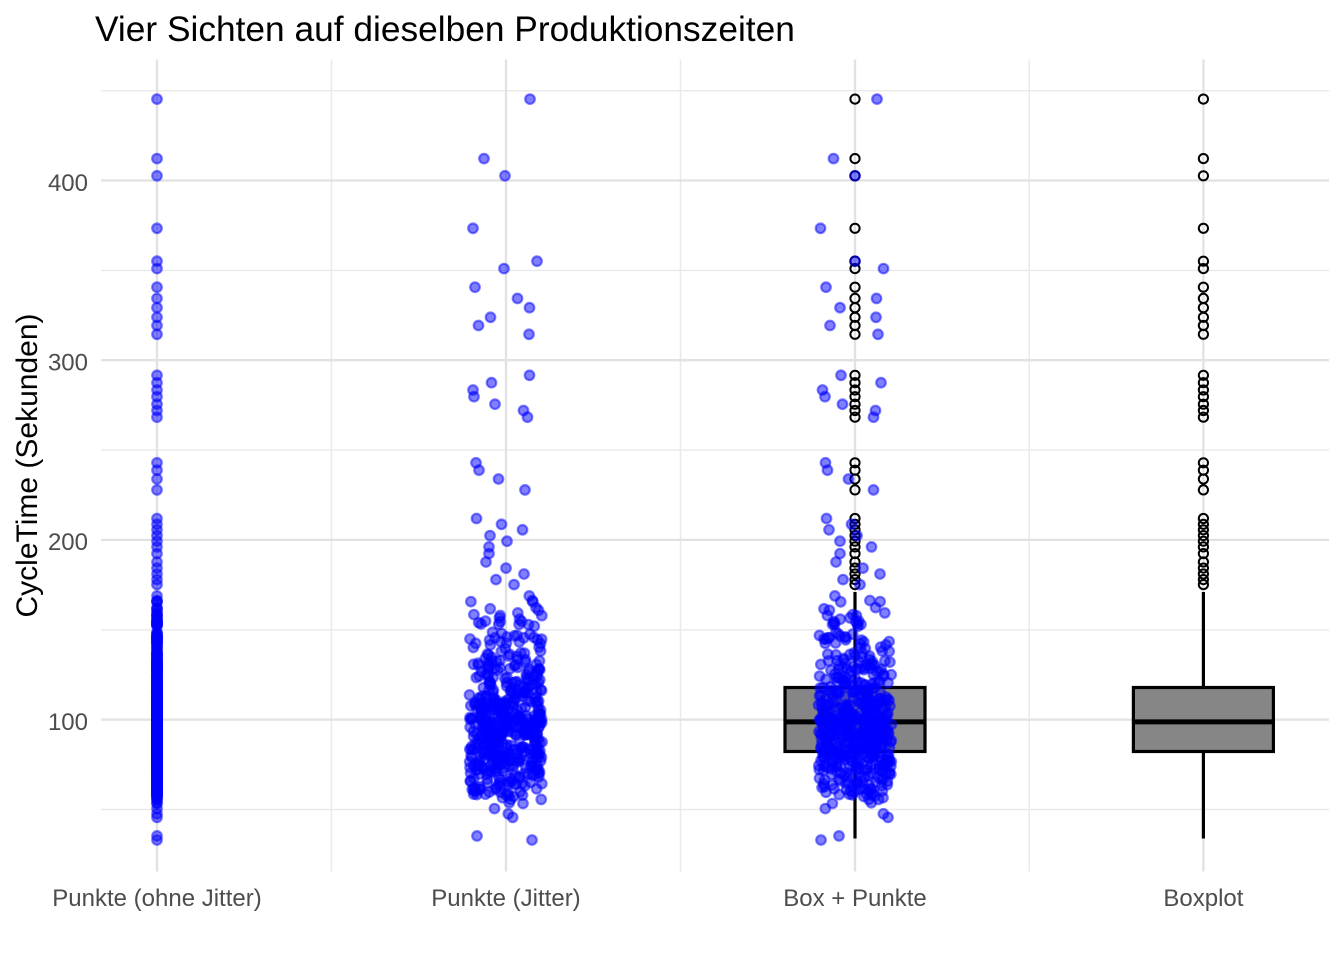 The image size is (1344, 965). I want to click on svg-text: Box + Punkte, so click(854, 898).